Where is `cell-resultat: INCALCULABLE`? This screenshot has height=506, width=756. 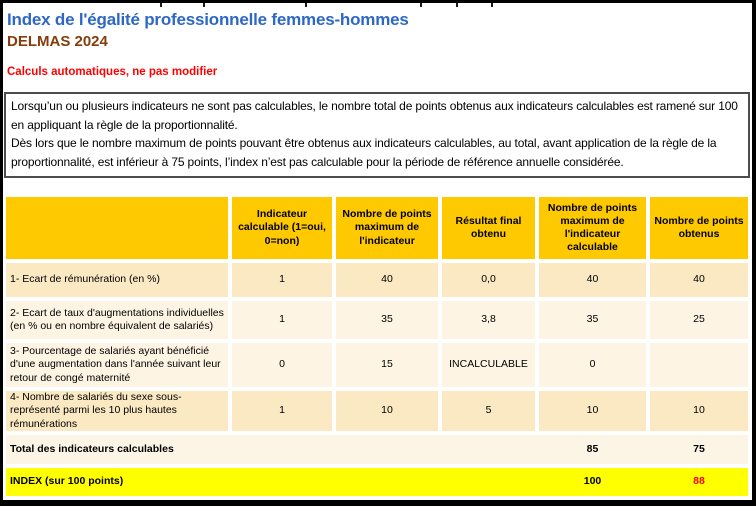
cell-resultat: INCALCULABLE is located at coordinates (488, 365).